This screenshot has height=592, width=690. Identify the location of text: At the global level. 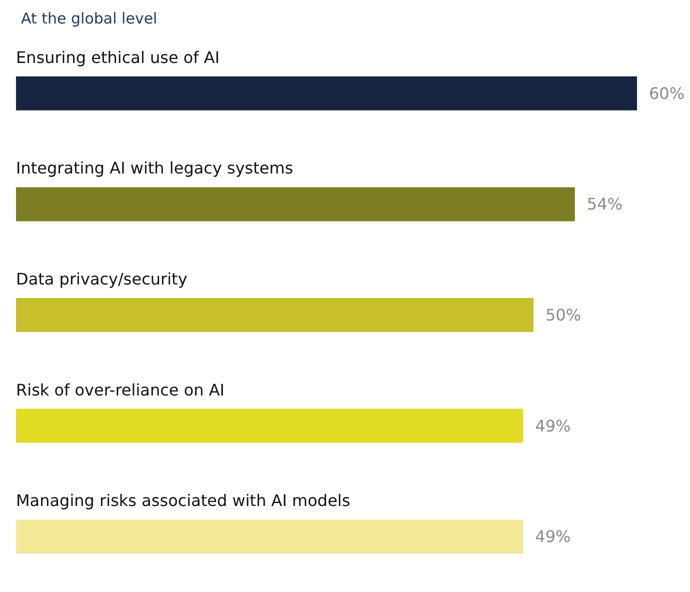
(89, 19).